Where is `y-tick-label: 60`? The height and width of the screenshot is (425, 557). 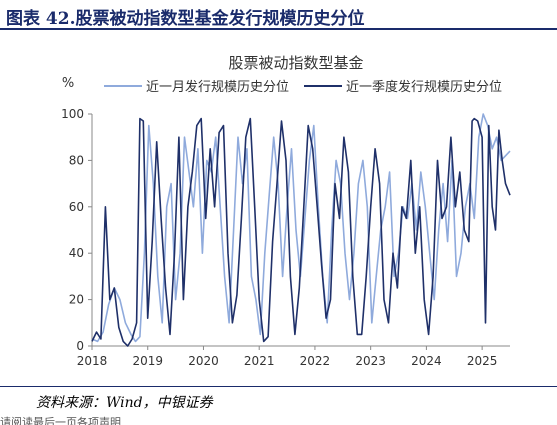 y-tick-label: 60 is located at coordinates (76, 207).